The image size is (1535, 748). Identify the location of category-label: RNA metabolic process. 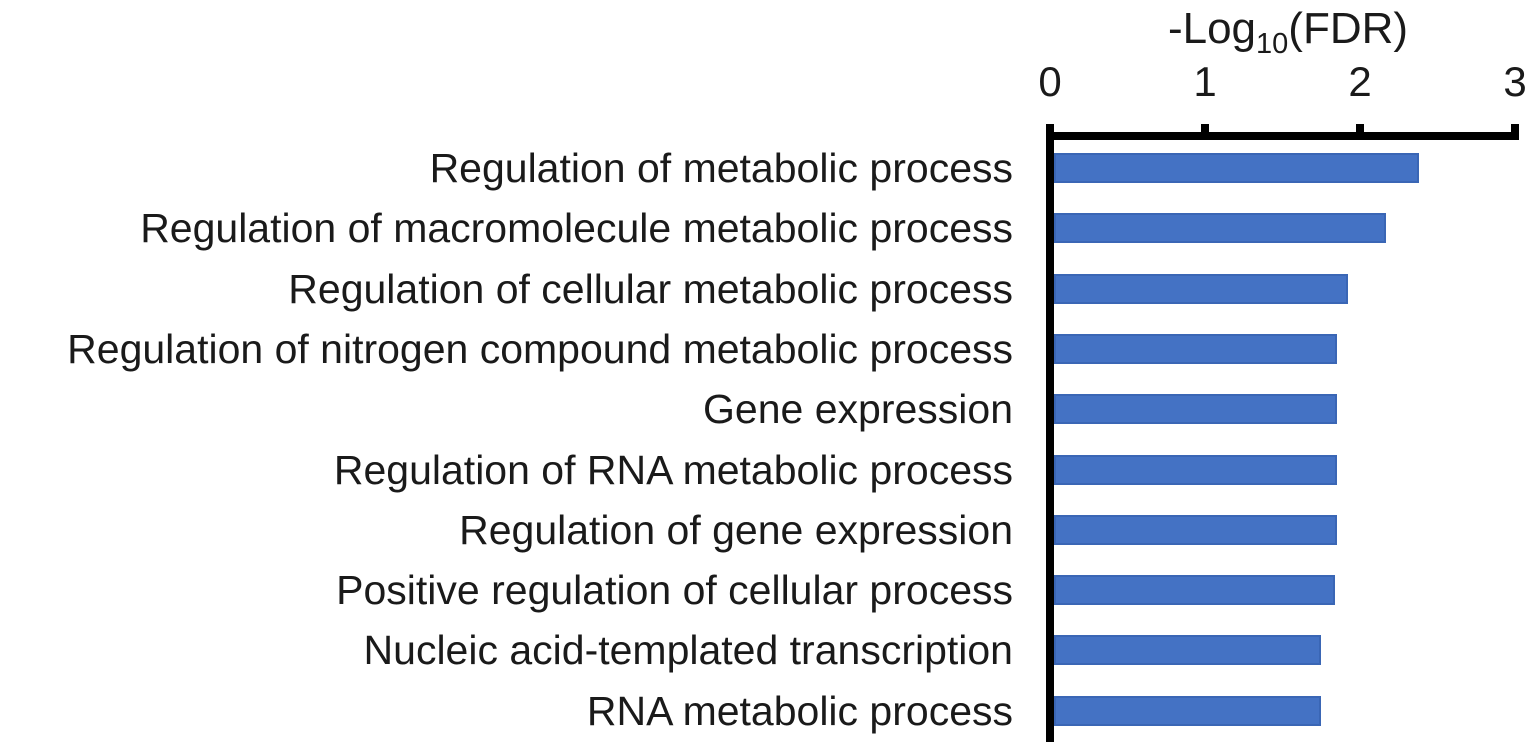
(799, 711).